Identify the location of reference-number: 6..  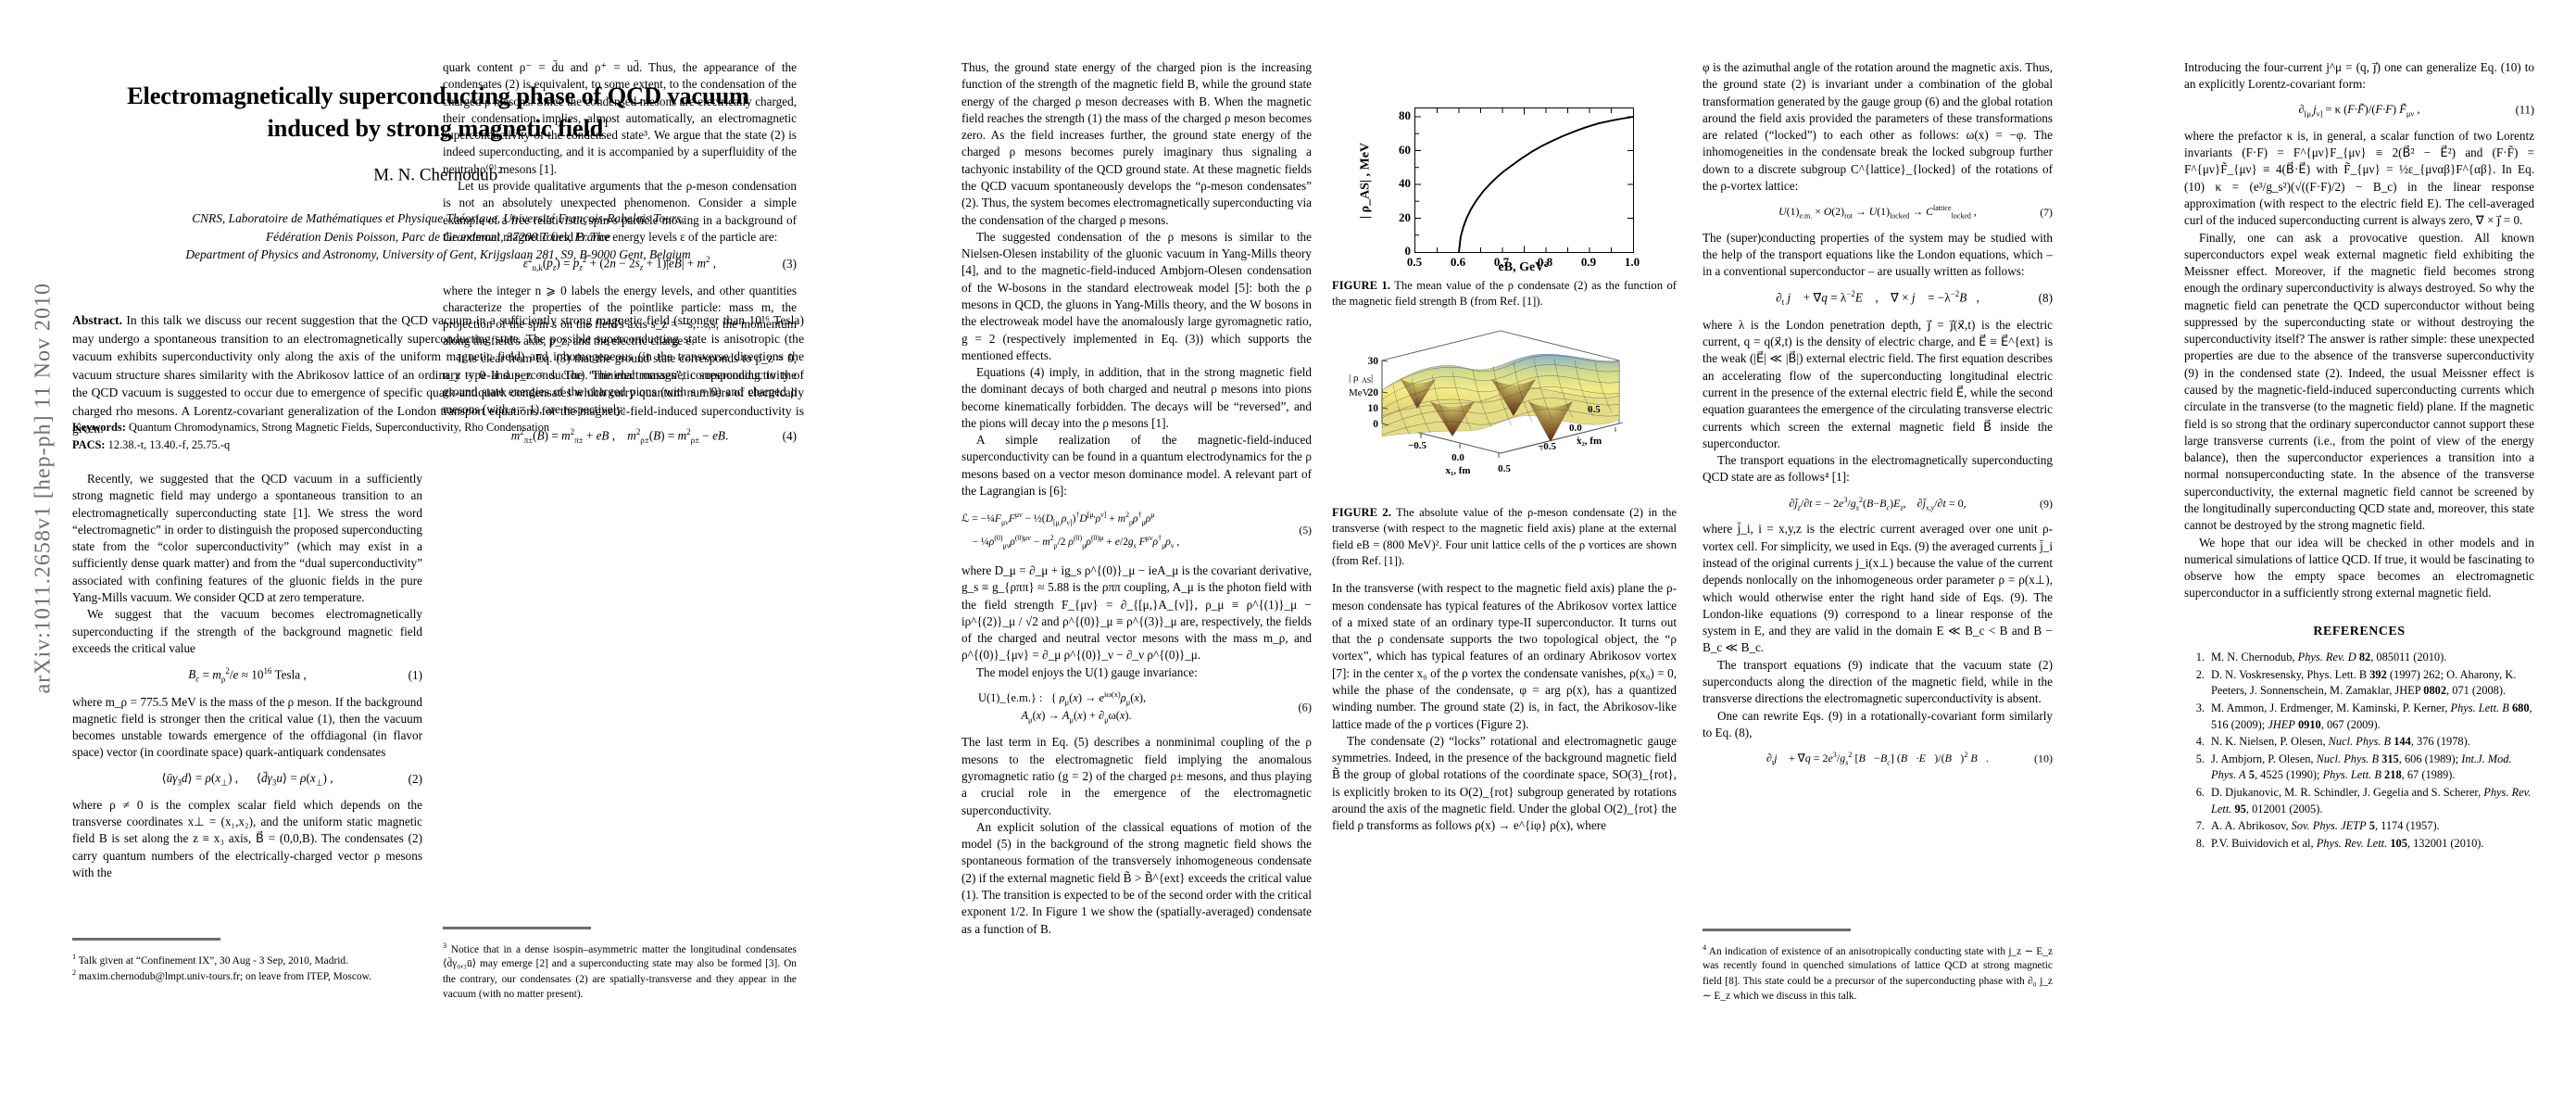
(2200, 792).